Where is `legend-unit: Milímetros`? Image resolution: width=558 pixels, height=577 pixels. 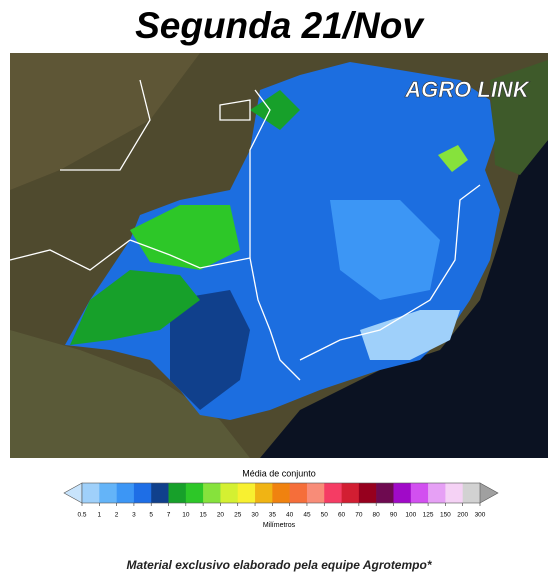 legend-unit: Milímetros is located at coordinates (279, 525).